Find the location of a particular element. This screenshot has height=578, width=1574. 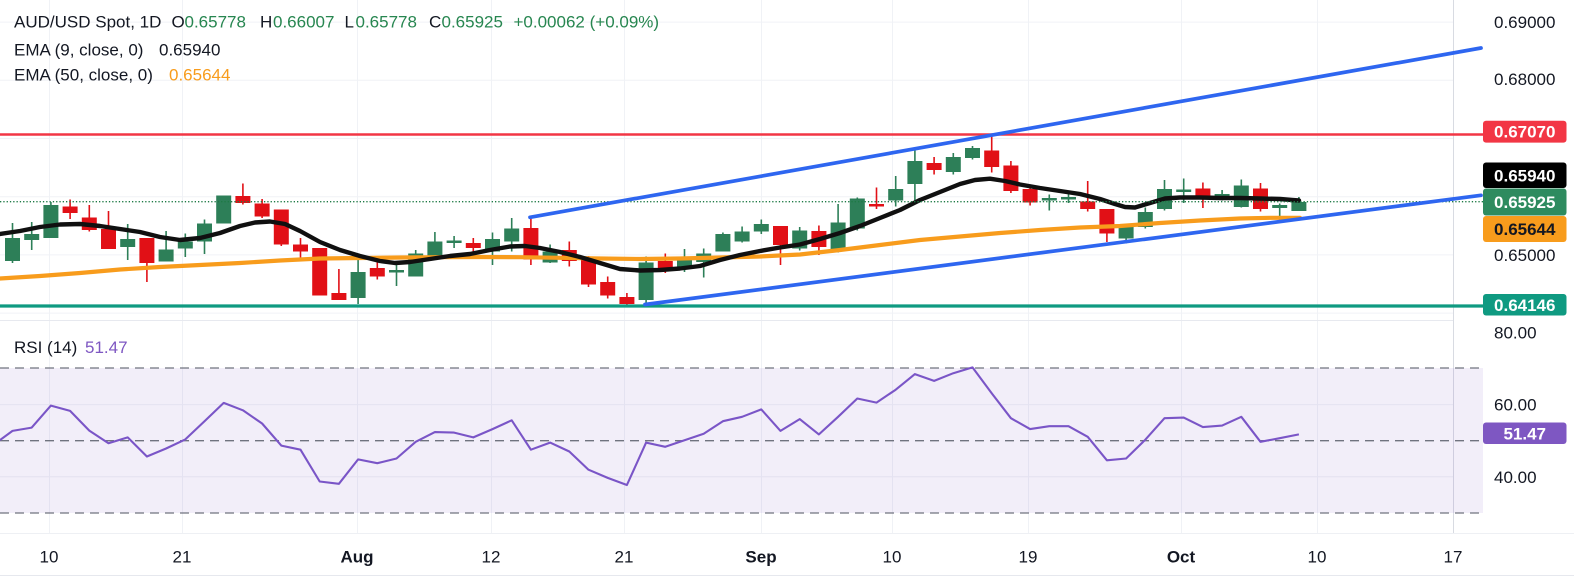

svg-text: C is located at coordinates (435, 22).